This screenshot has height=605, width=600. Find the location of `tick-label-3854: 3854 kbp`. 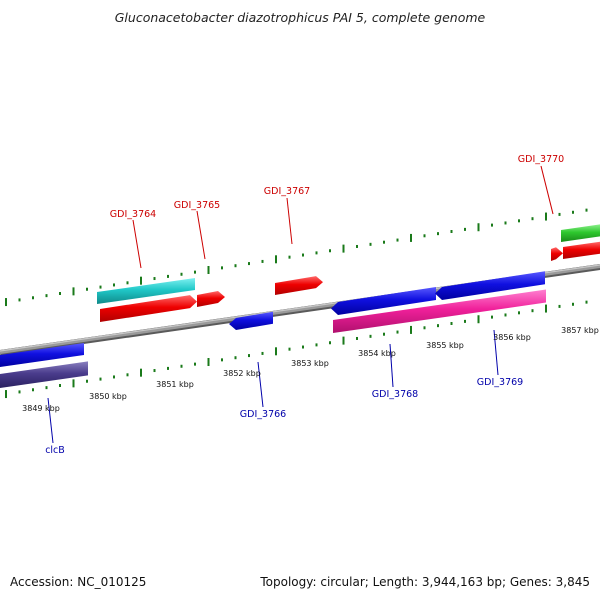

tick-label-3854: 3854 kbp is located at coordinates (377, 353).